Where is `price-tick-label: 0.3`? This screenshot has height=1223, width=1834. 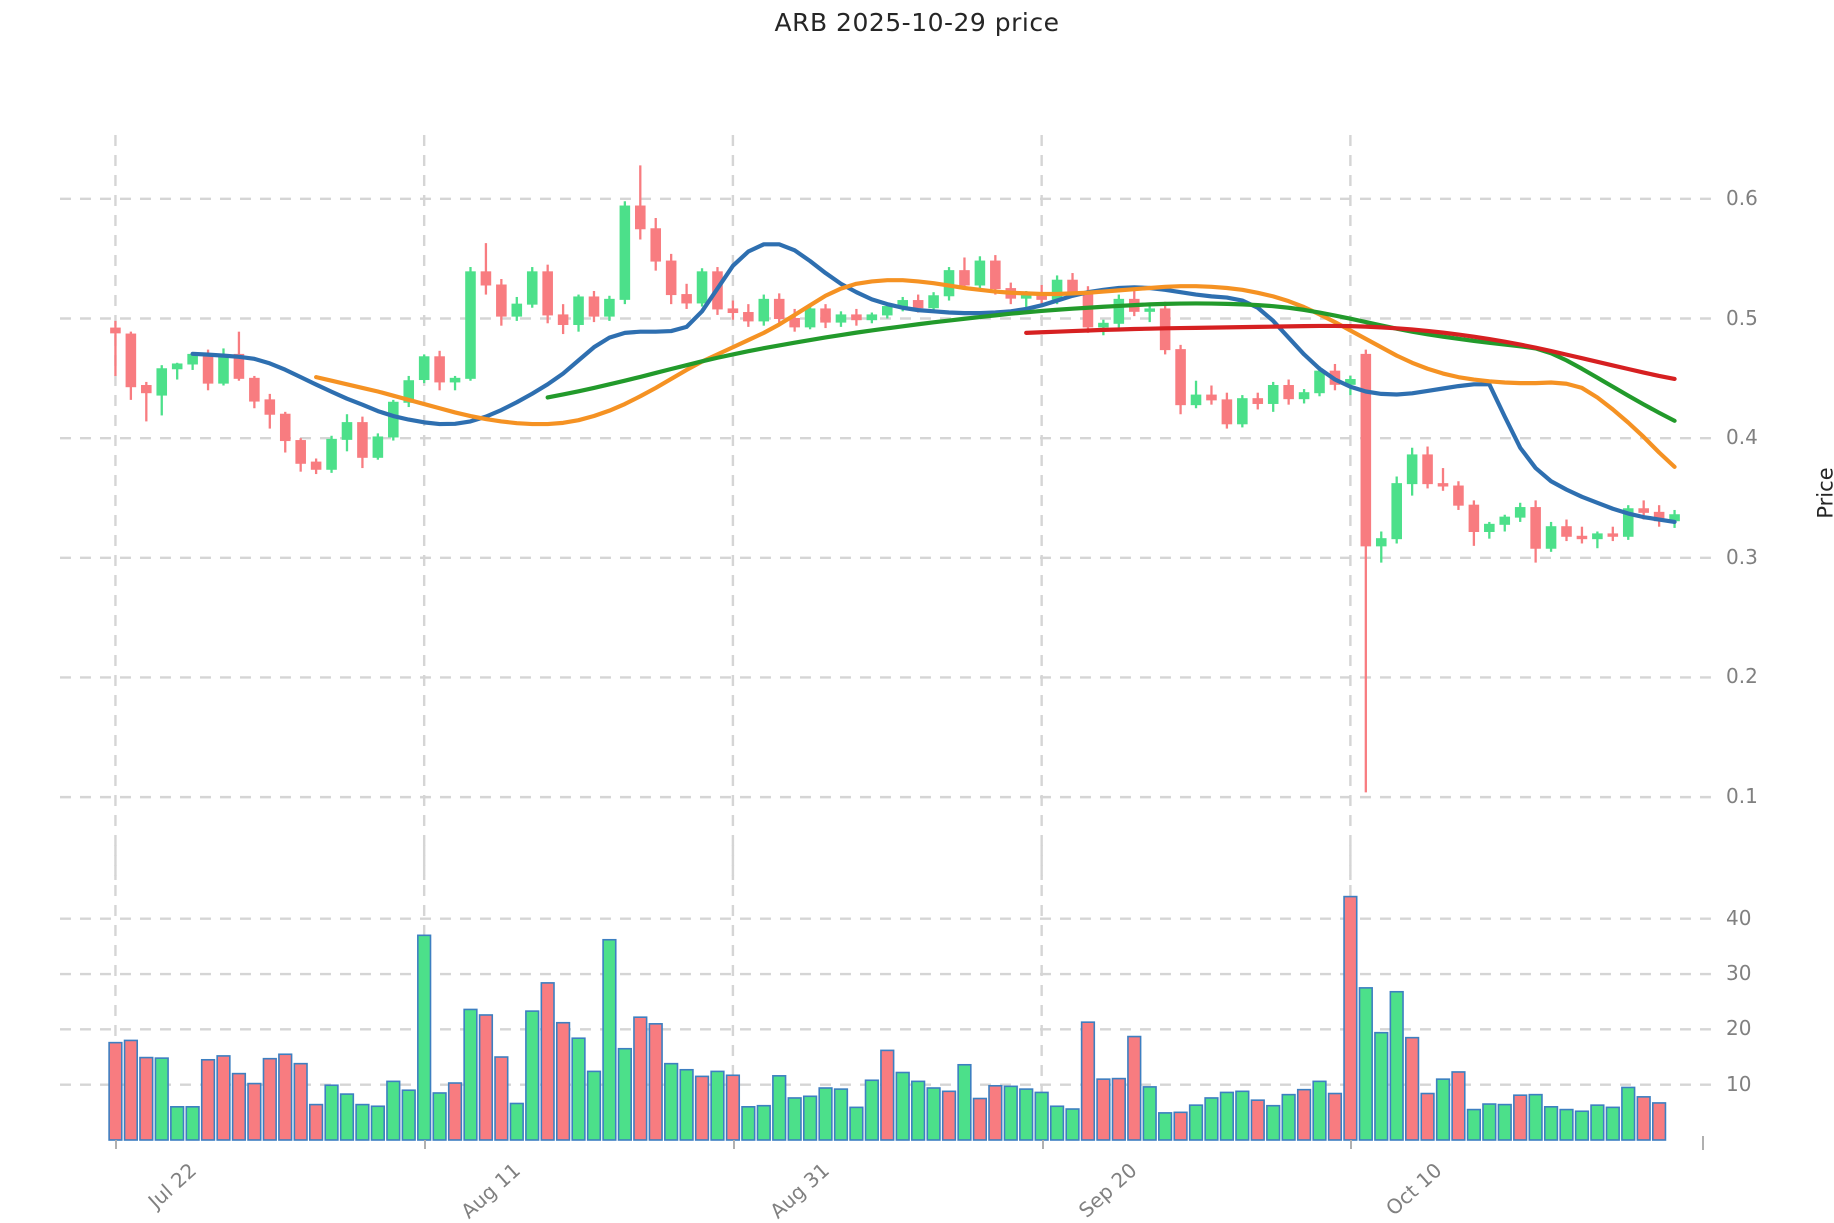 price-tick-label: 0.3 is located at coordinates (1742, 556).